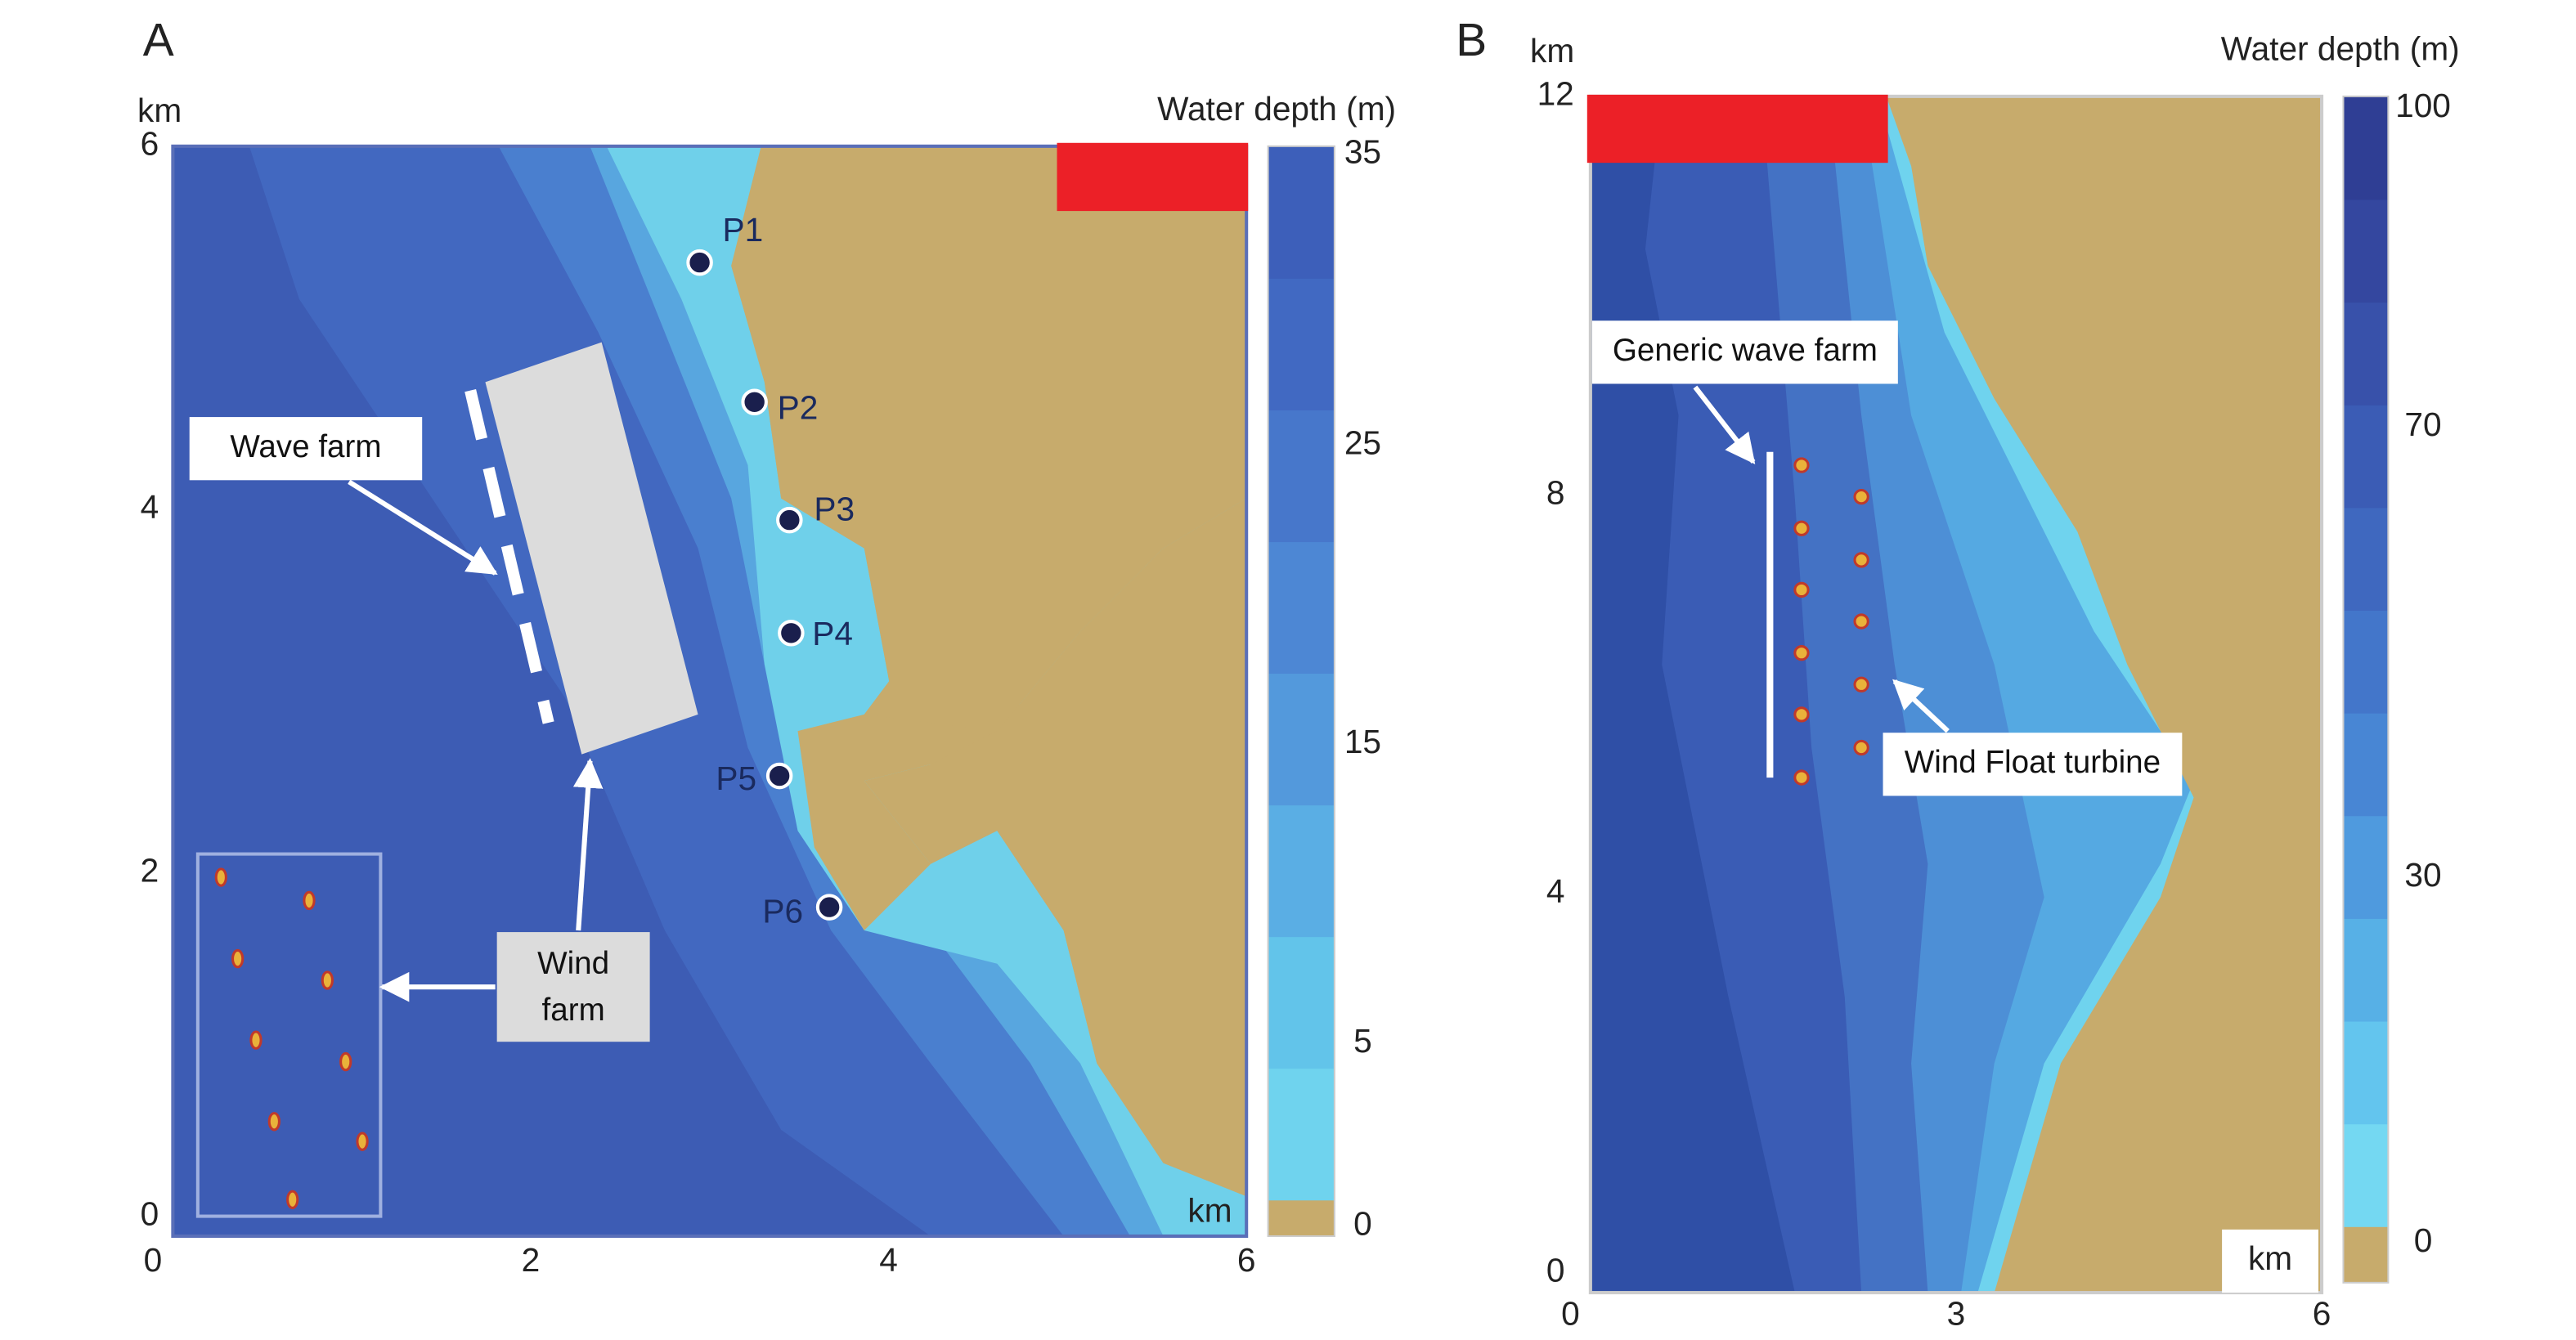  What do you see at coordinates (573, 963) in the screenshot?
I see `wind-farm-label: Wind` at bounding box center [573, 963].